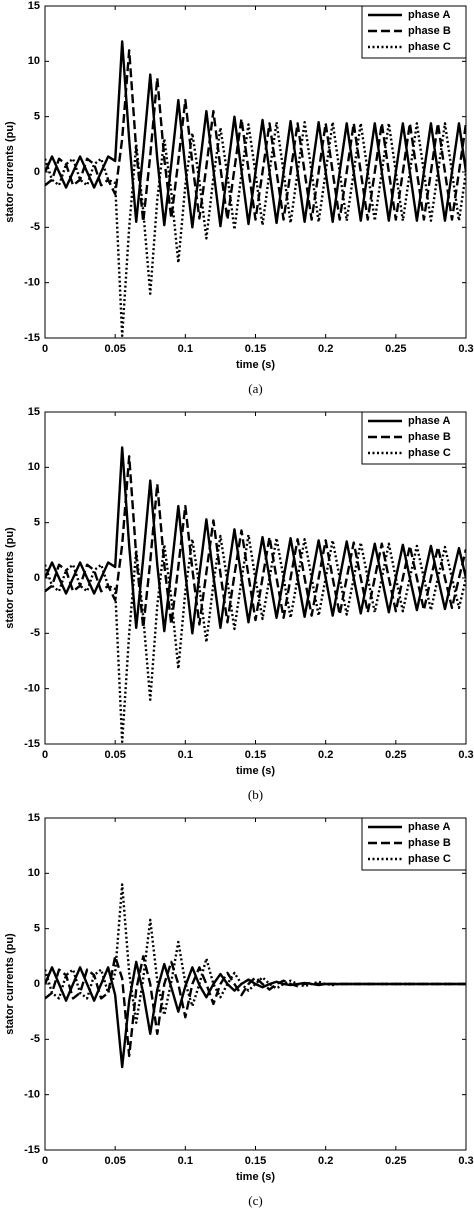 This screenshot has height=1212, width=474. I want to click on legend-box, so click(414, 32).